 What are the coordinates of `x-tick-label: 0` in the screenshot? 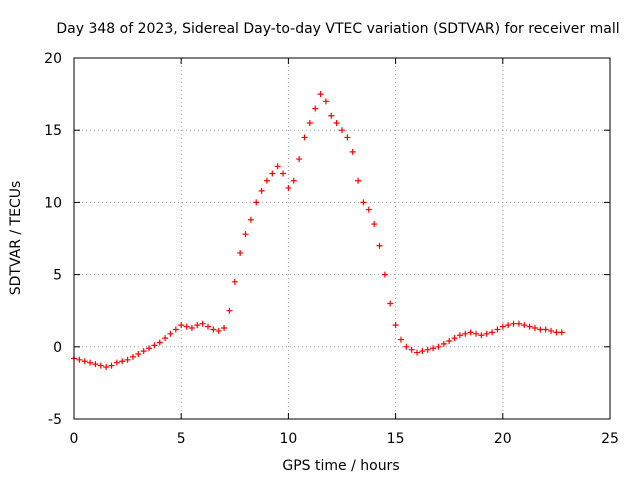 It's located at (74, 439).